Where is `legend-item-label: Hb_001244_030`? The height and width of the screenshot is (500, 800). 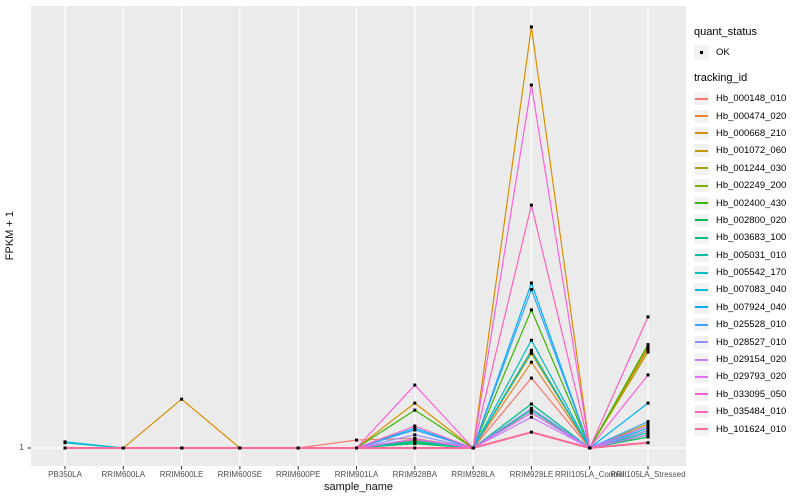 legend-item-label: Hb_001244_030 is located at coordinates (751, 168).